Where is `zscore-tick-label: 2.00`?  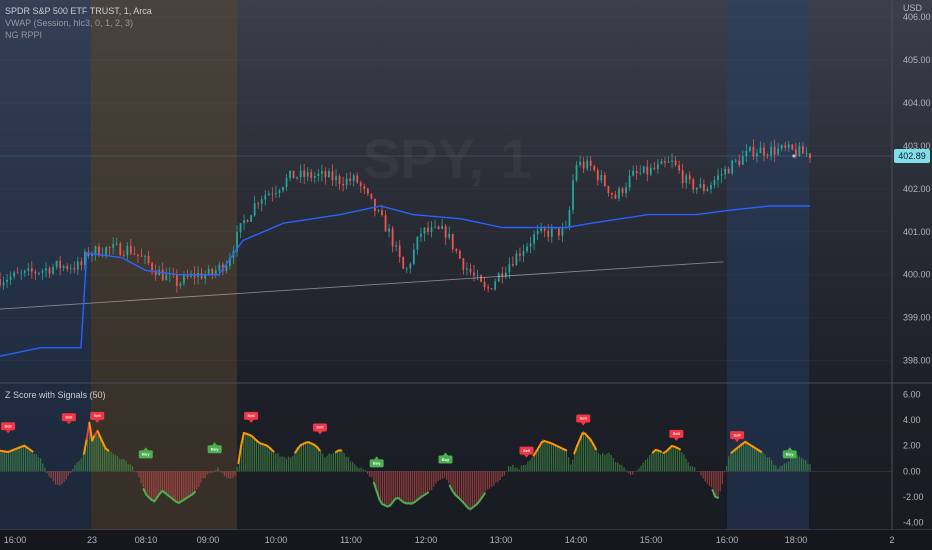 zscore-tick-label: 2.00 is located at coordinates (912, 446).